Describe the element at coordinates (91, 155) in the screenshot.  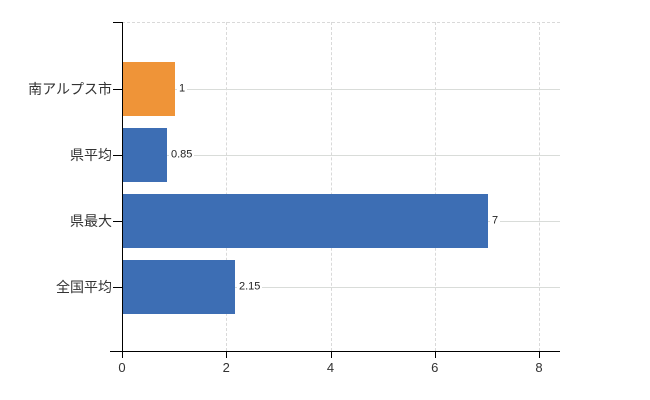
I see `category-label: 県平均` at that location.